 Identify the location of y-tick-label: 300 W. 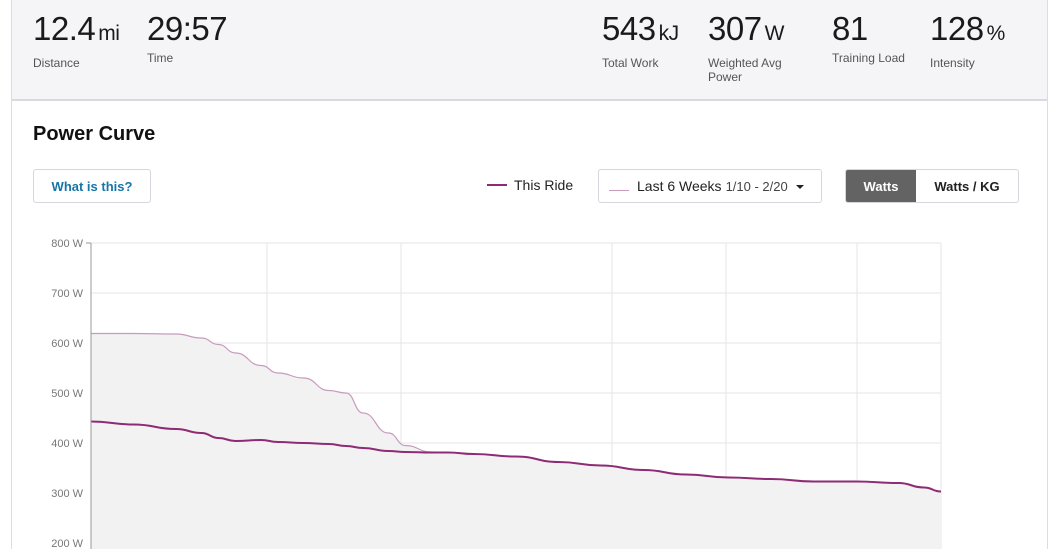
(67, 494).